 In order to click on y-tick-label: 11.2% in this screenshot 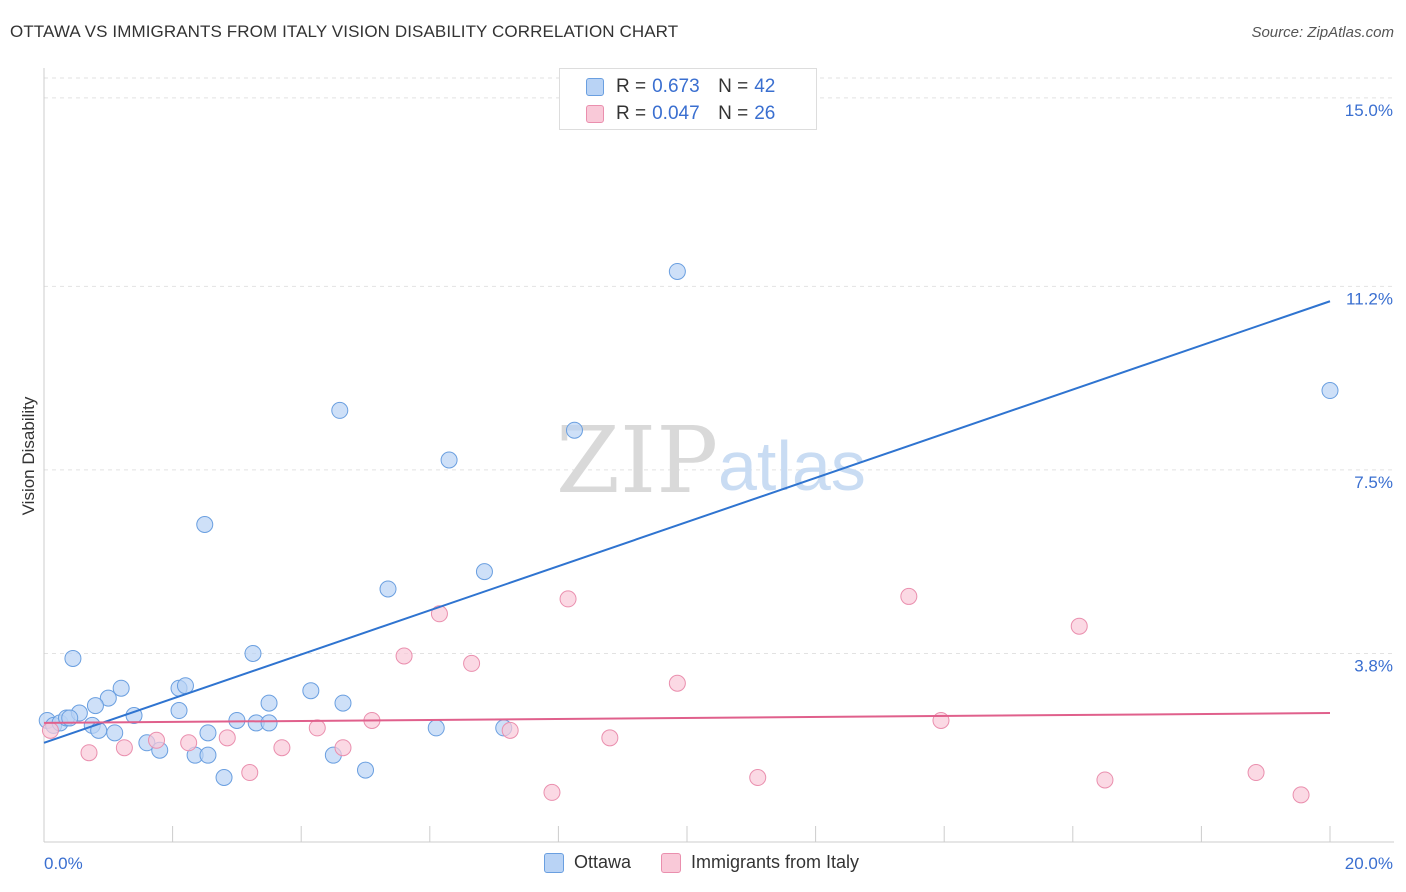, I will do `click(1369, 298)`.